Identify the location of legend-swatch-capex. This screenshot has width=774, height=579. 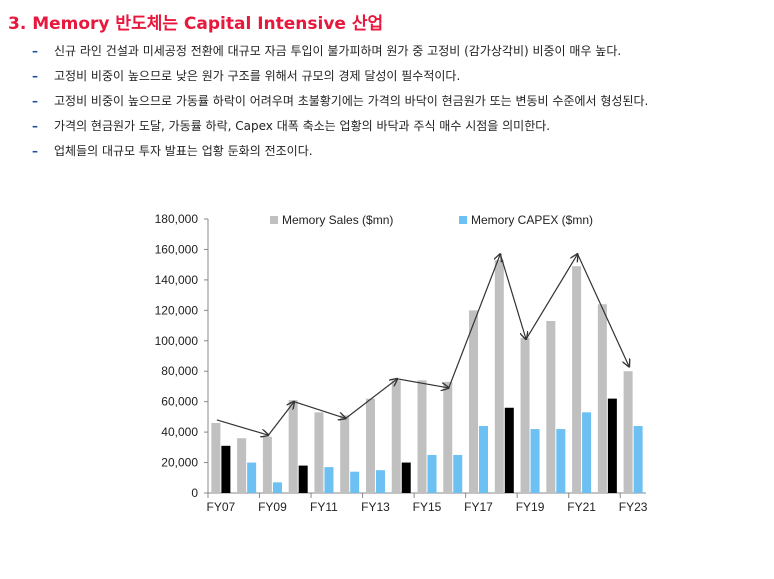
(463, 220).